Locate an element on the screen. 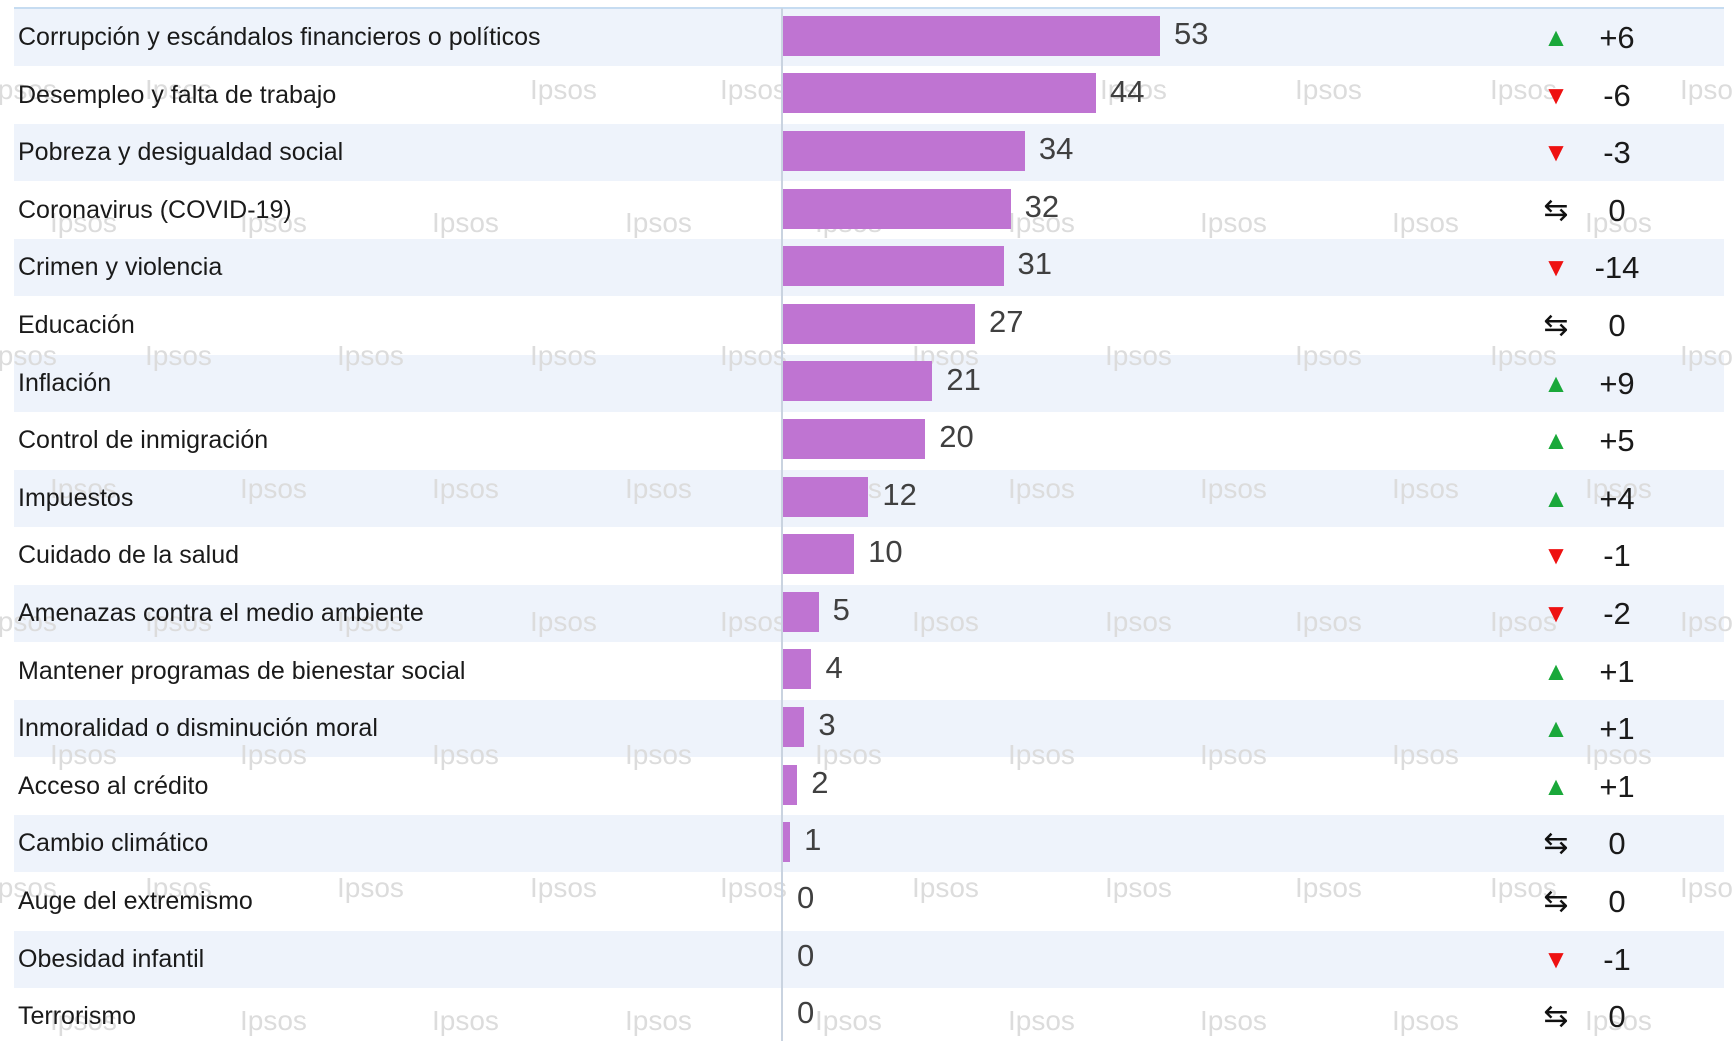  category-label: Desempleo y falta de trabajo is located at coordinates (177, 94).